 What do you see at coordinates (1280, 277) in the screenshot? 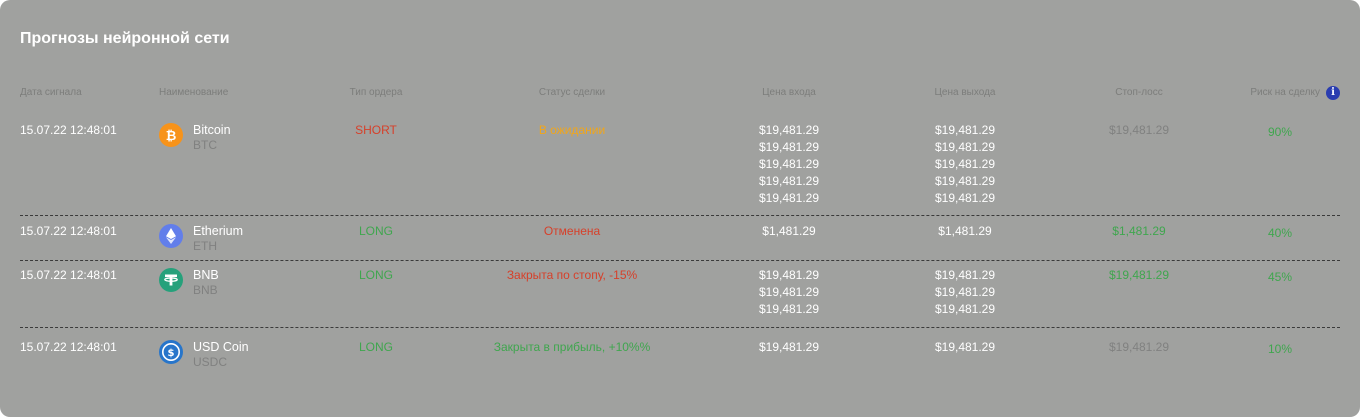
I see `risk-value: 45%` at bounding box center [1280, 277].